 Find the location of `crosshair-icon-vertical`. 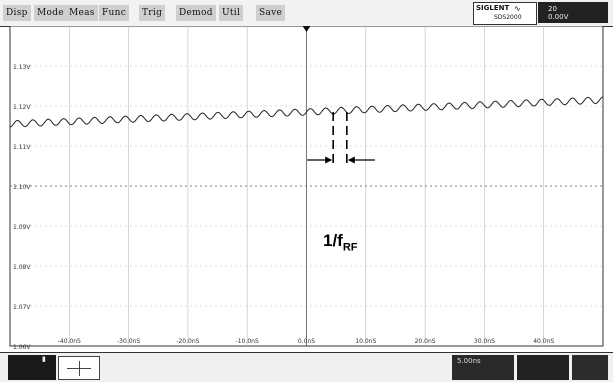

crosshair-icon-vertical is located at coordinates (79, 368).